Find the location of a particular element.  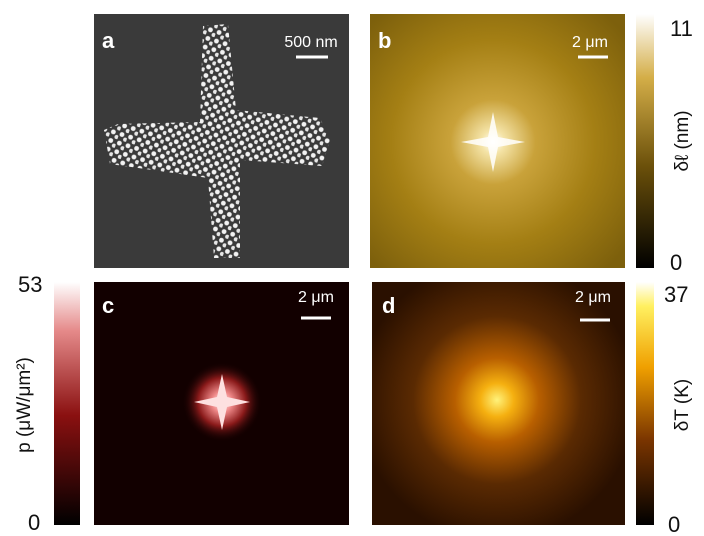

panel-label: c is located at coordinates (108, 305).